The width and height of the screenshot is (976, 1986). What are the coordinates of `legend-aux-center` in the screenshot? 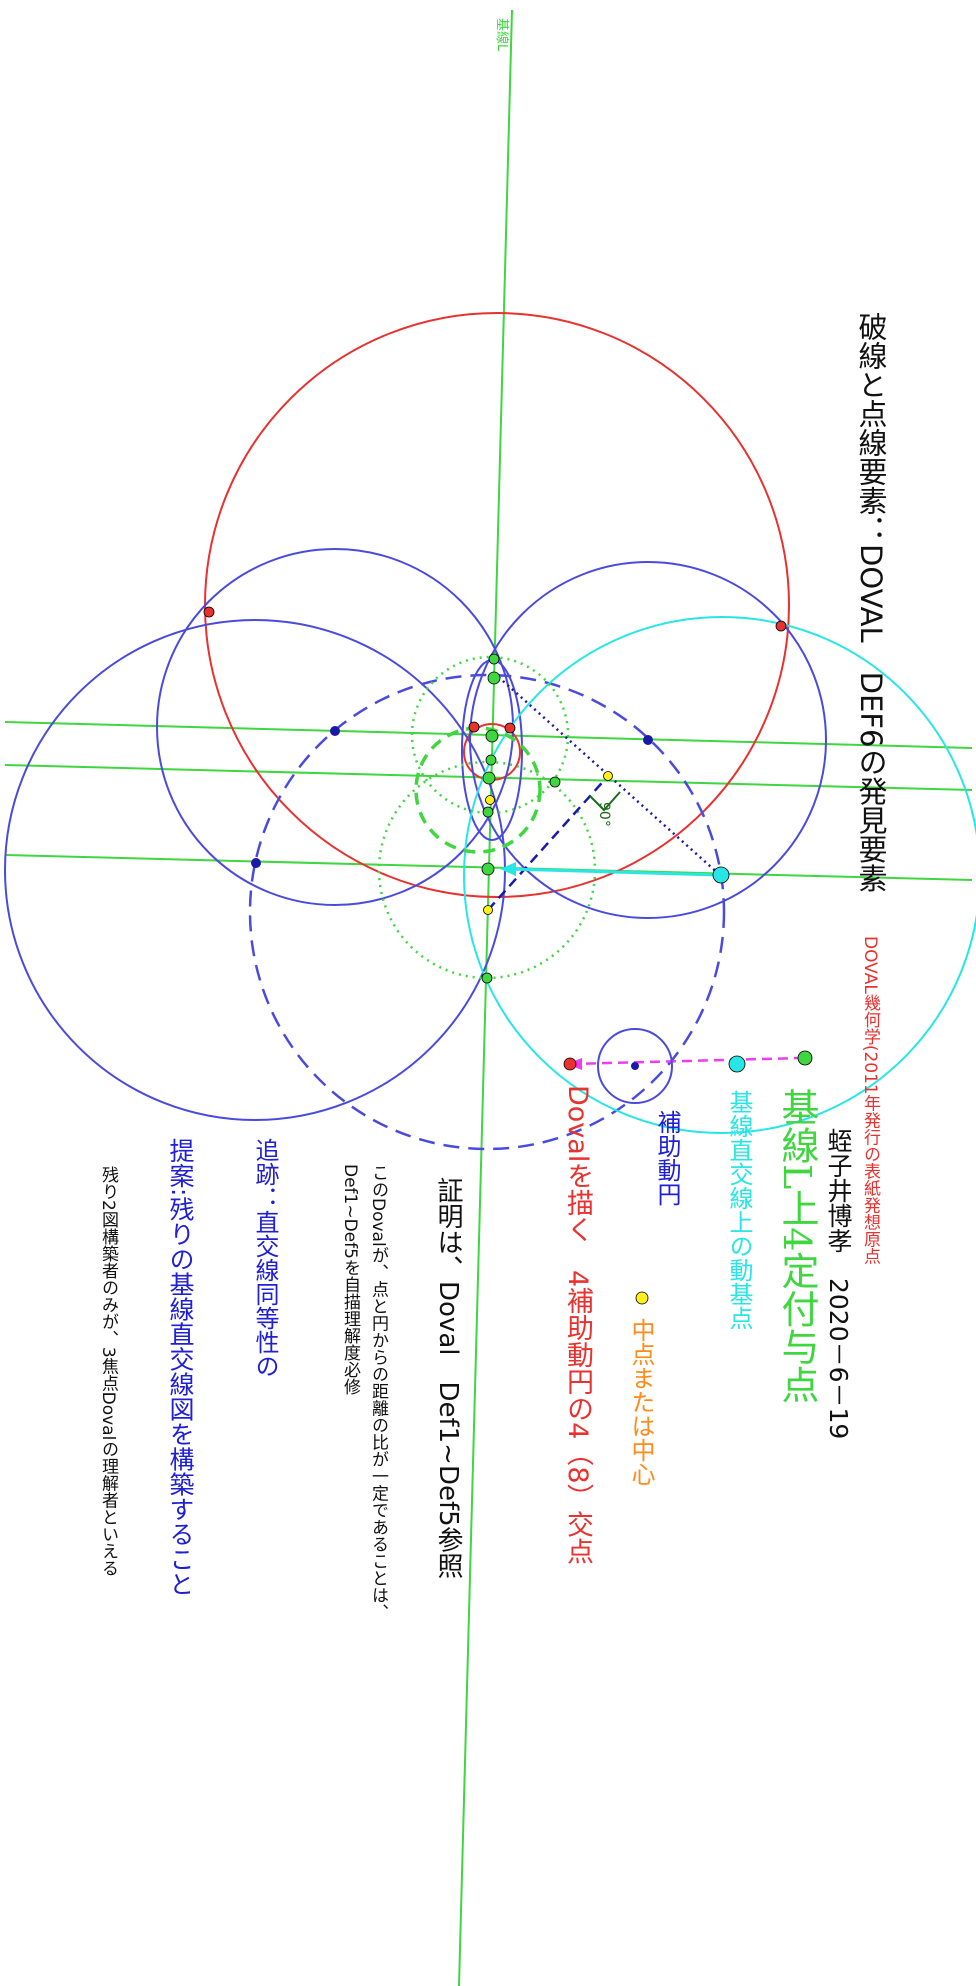 It's located at (635, 1066).